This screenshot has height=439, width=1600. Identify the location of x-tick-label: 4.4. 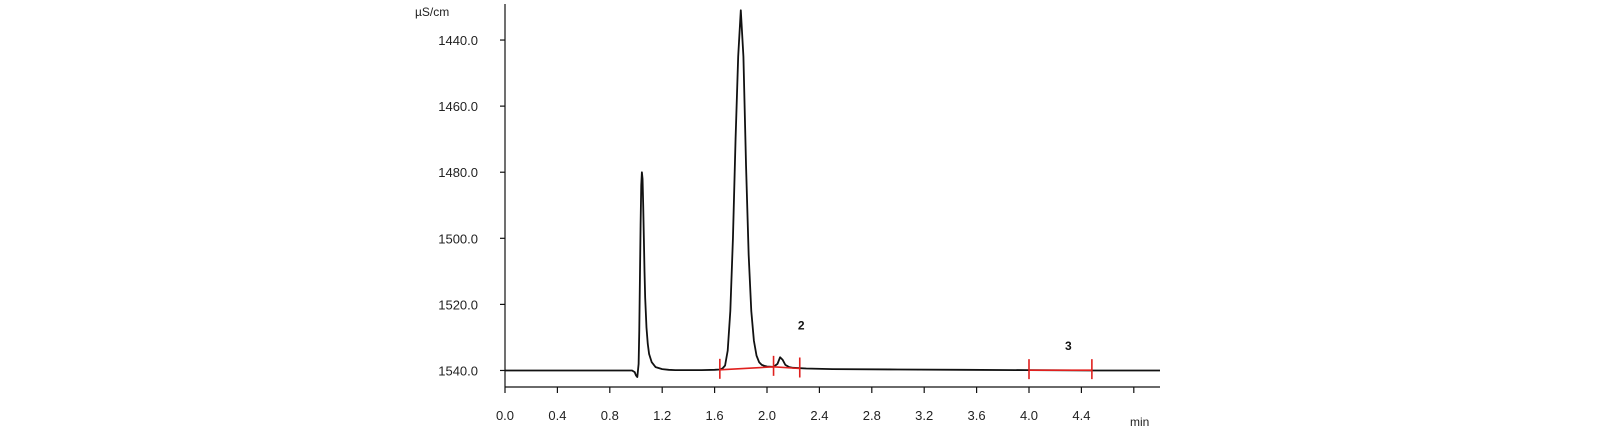
(1081, 415).